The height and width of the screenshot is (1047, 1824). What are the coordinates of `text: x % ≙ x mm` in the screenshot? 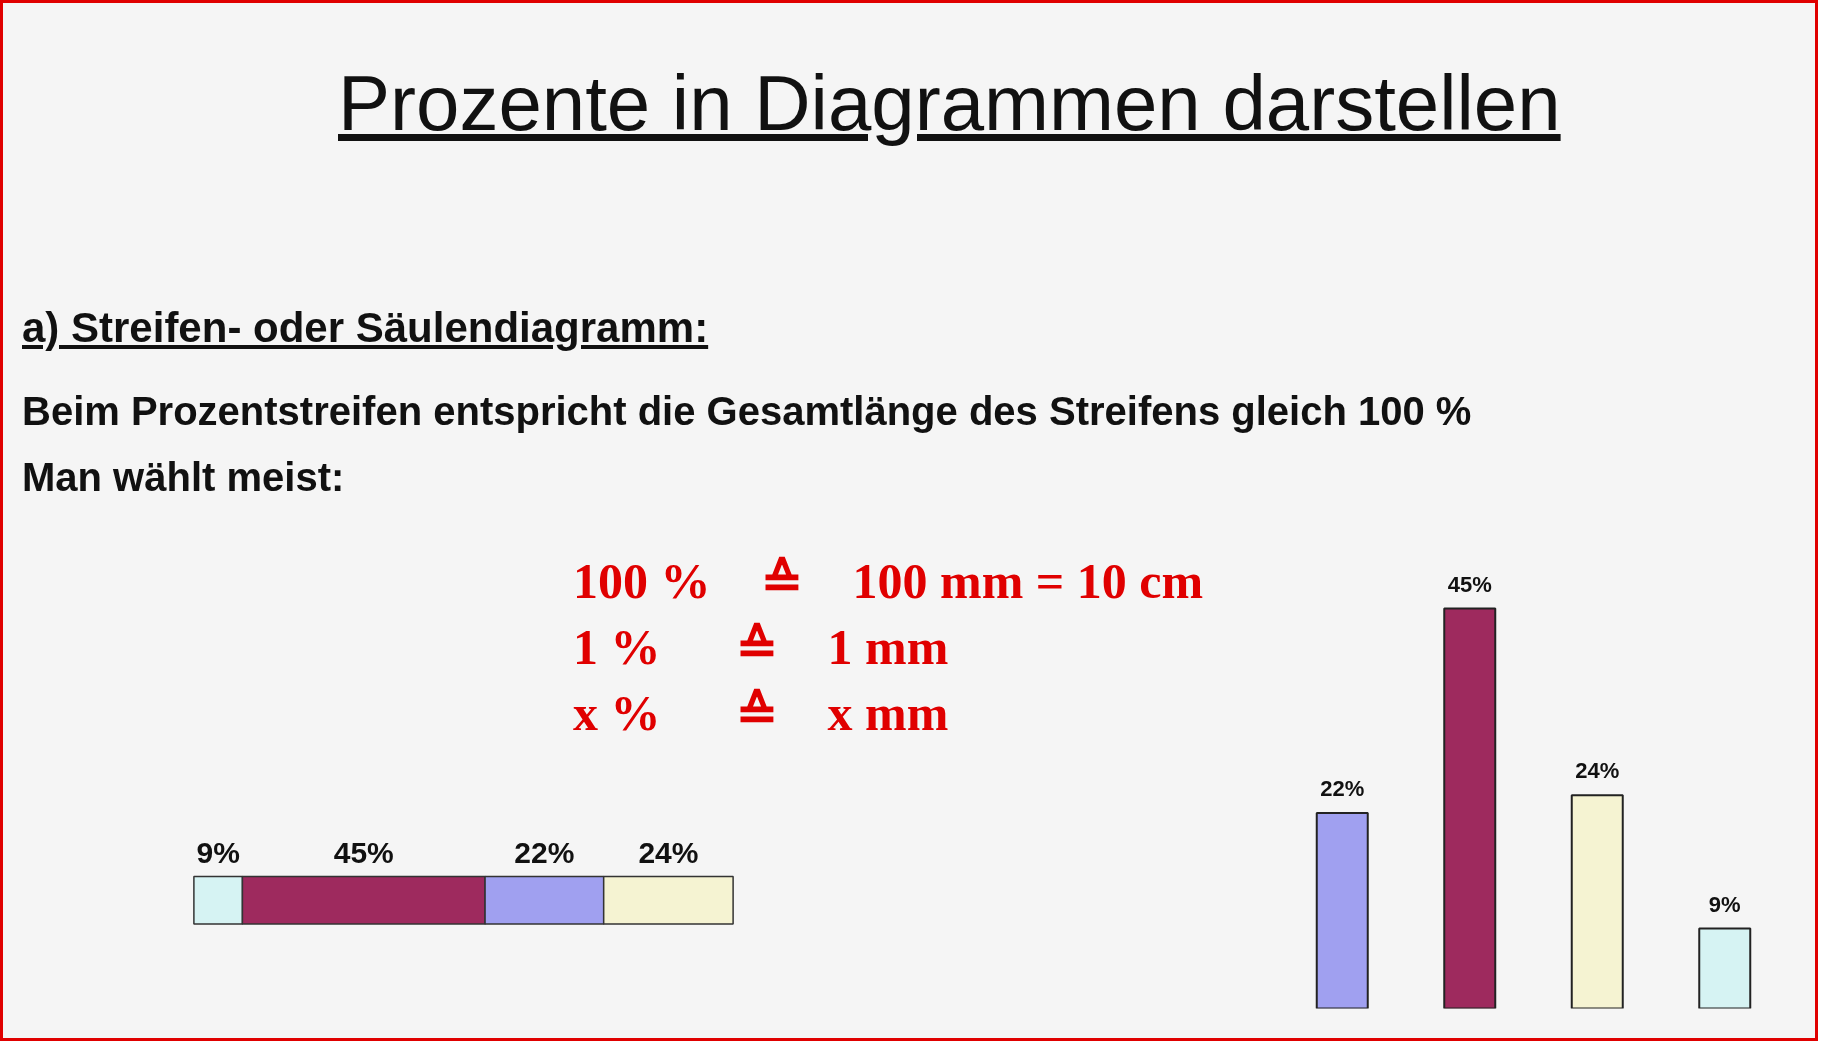 It's located at (761, 713).